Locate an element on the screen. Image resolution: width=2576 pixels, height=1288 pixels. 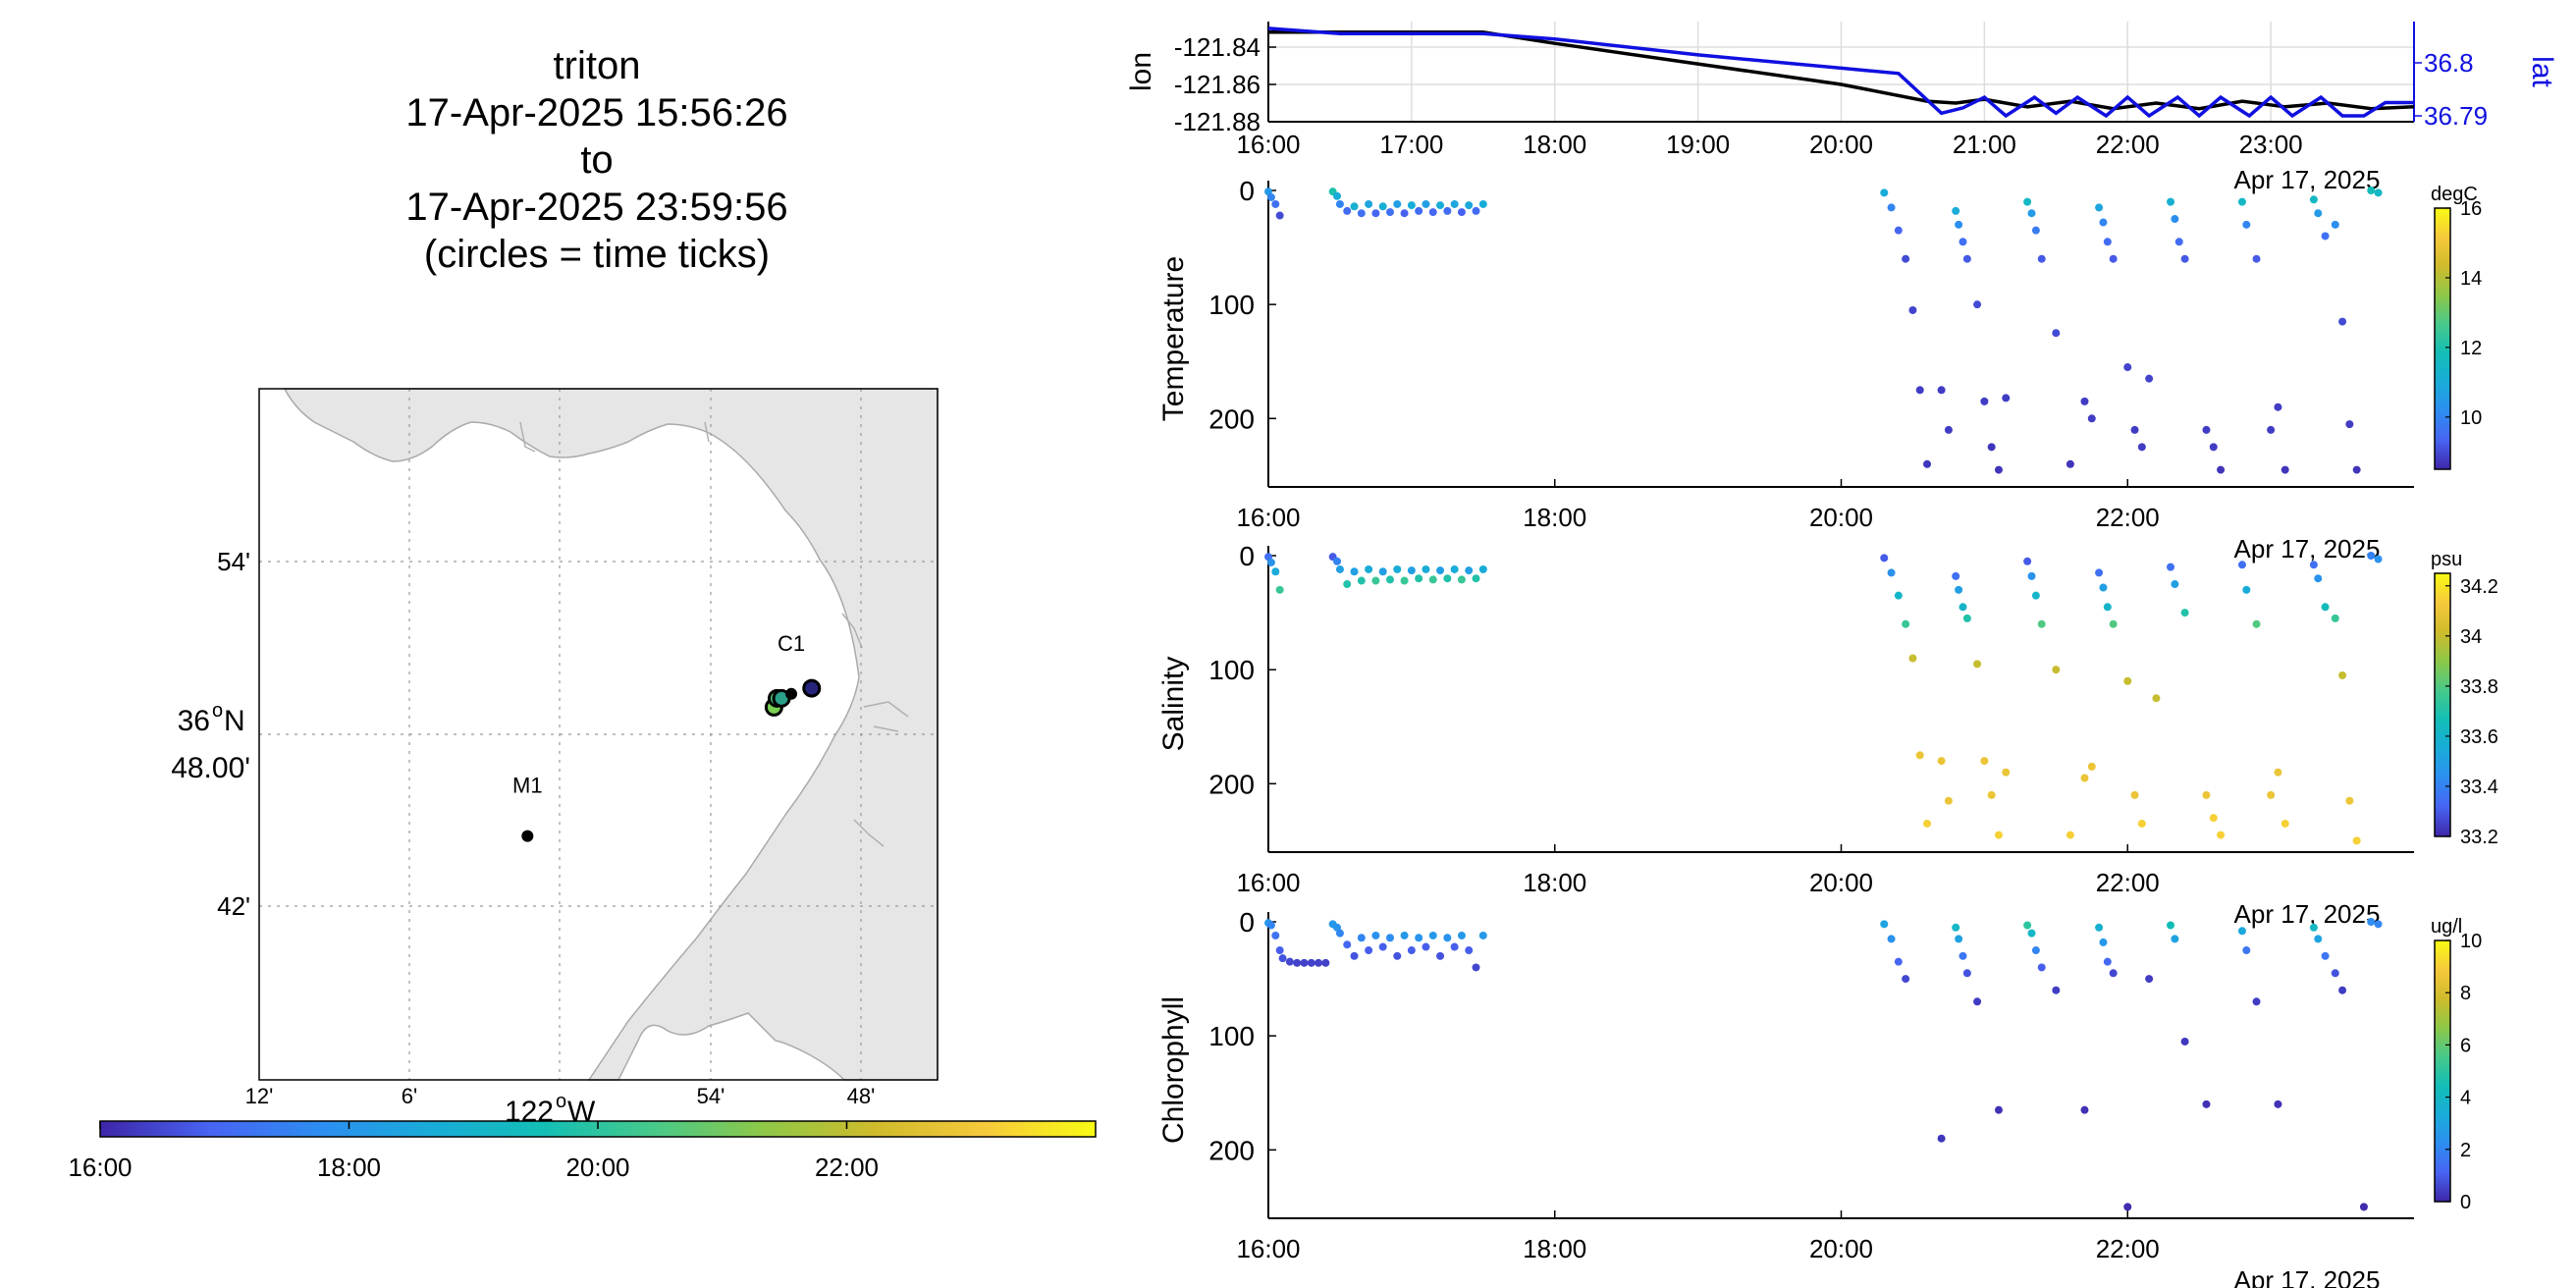
map-grid is located at coordinates (598, 734).